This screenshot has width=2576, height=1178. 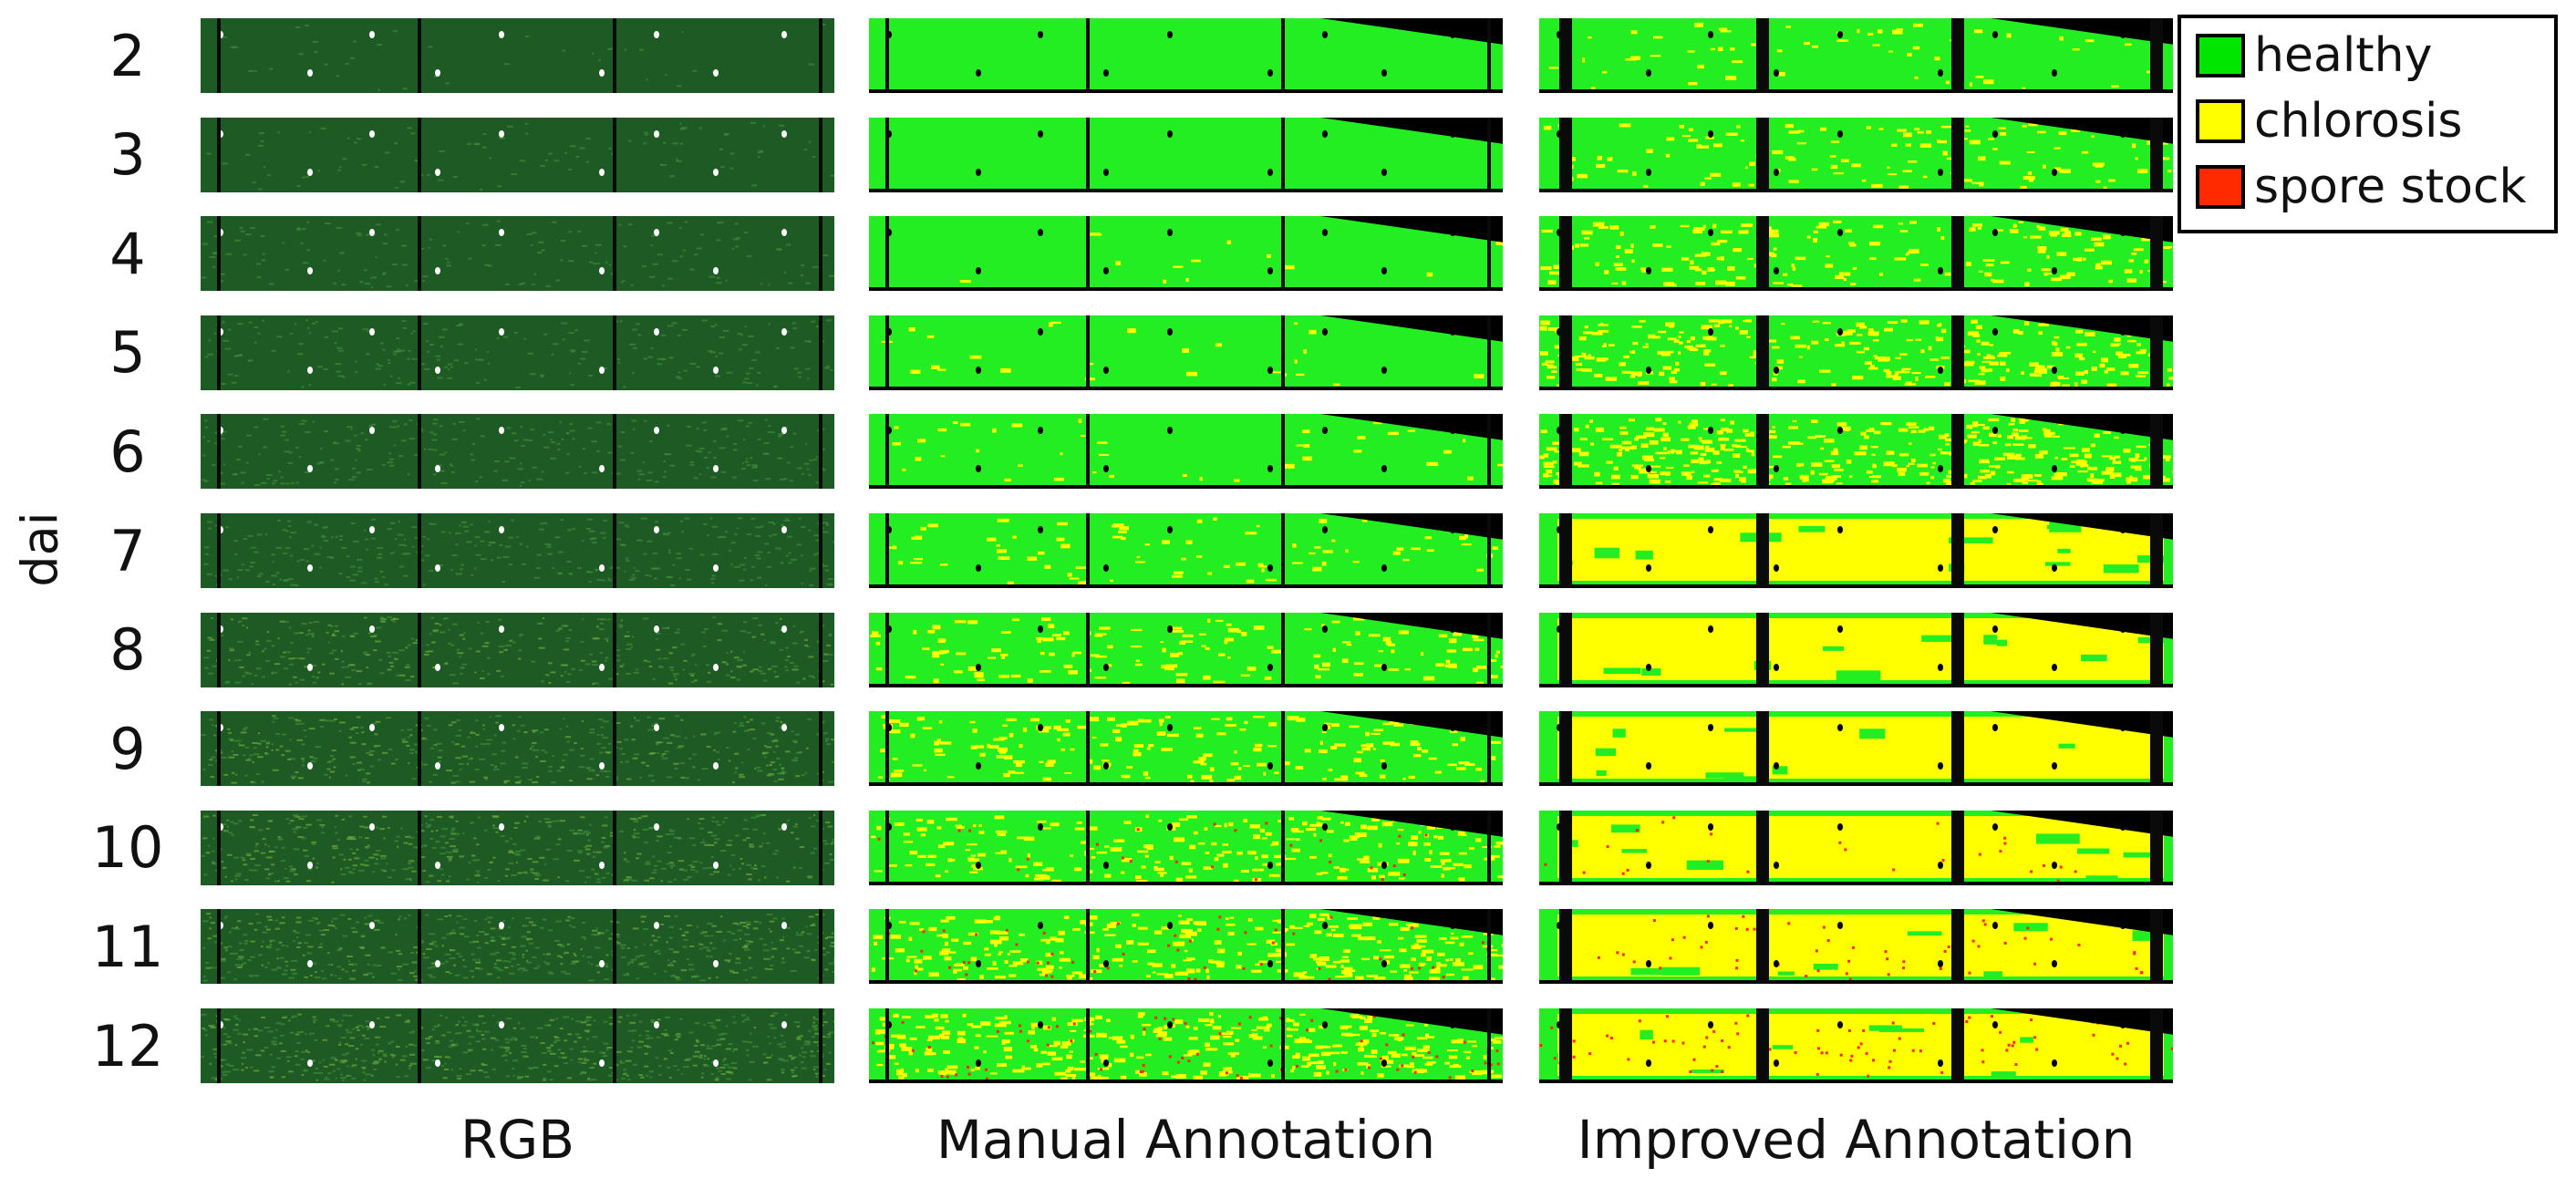 I want to click on row-label: 10, so click(x=127, y=848).